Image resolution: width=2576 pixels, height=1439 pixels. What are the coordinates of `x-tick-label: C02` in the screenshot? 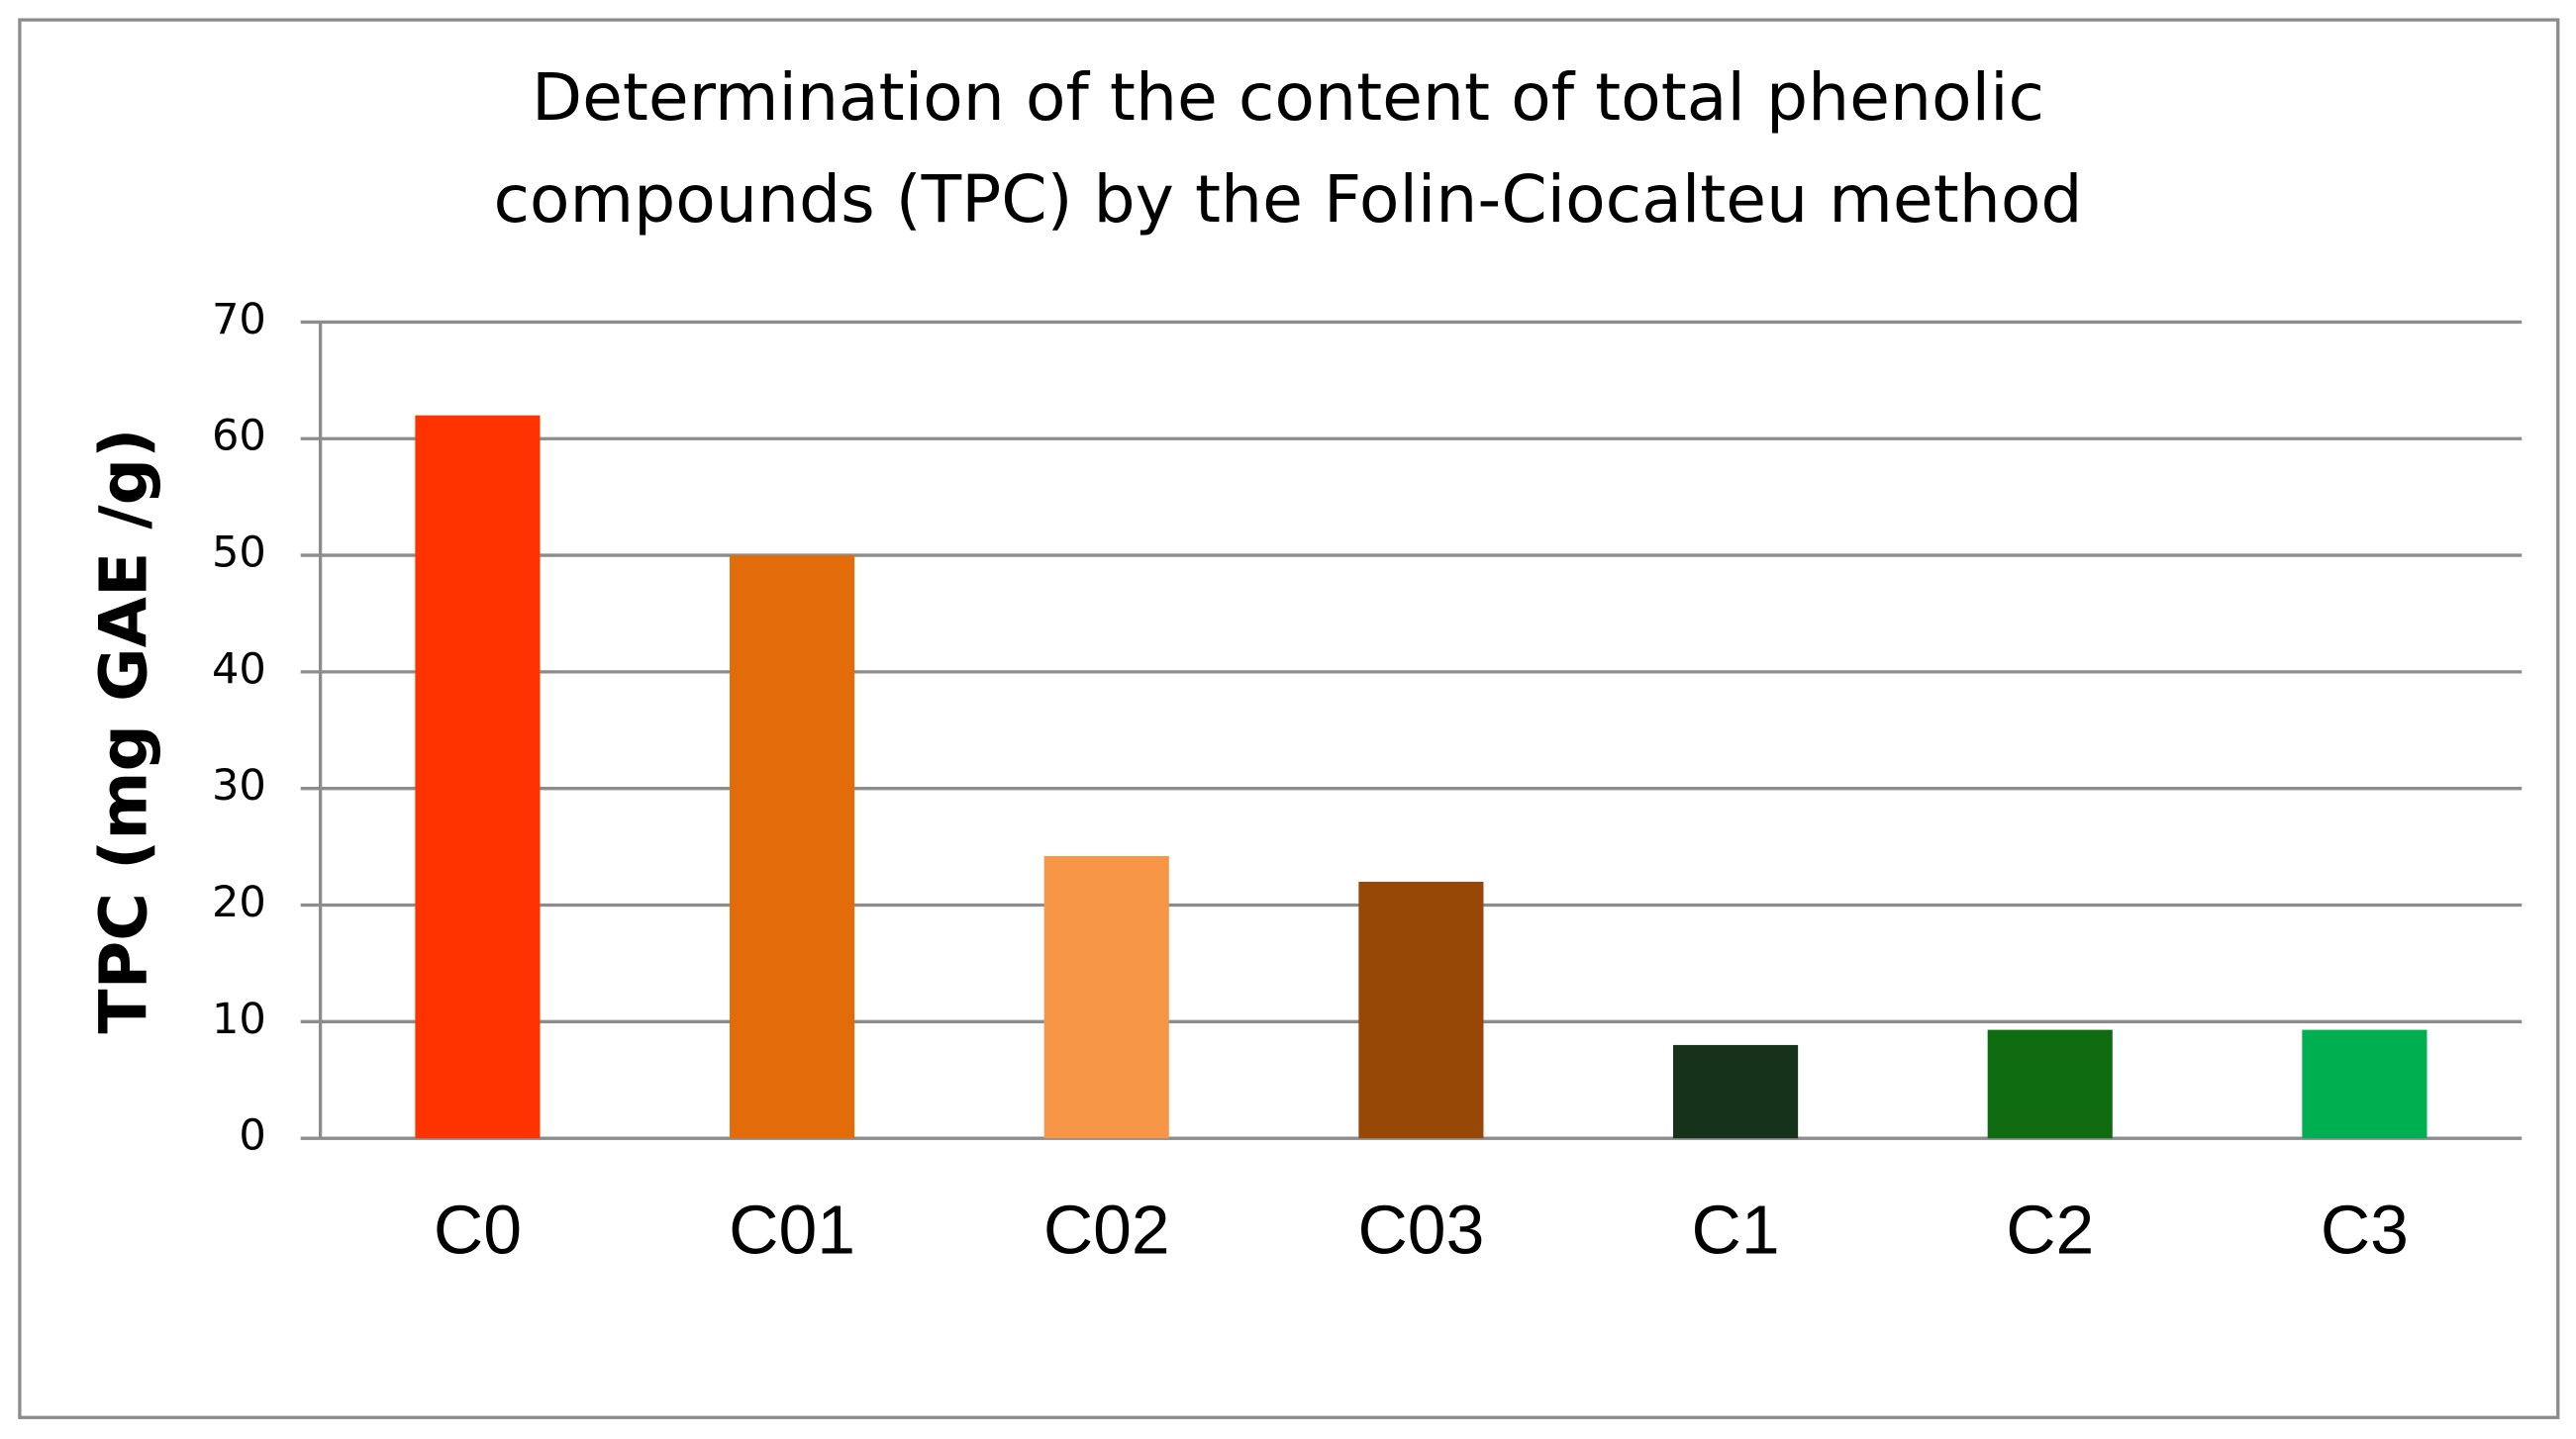 It's located at (1106, 1229).